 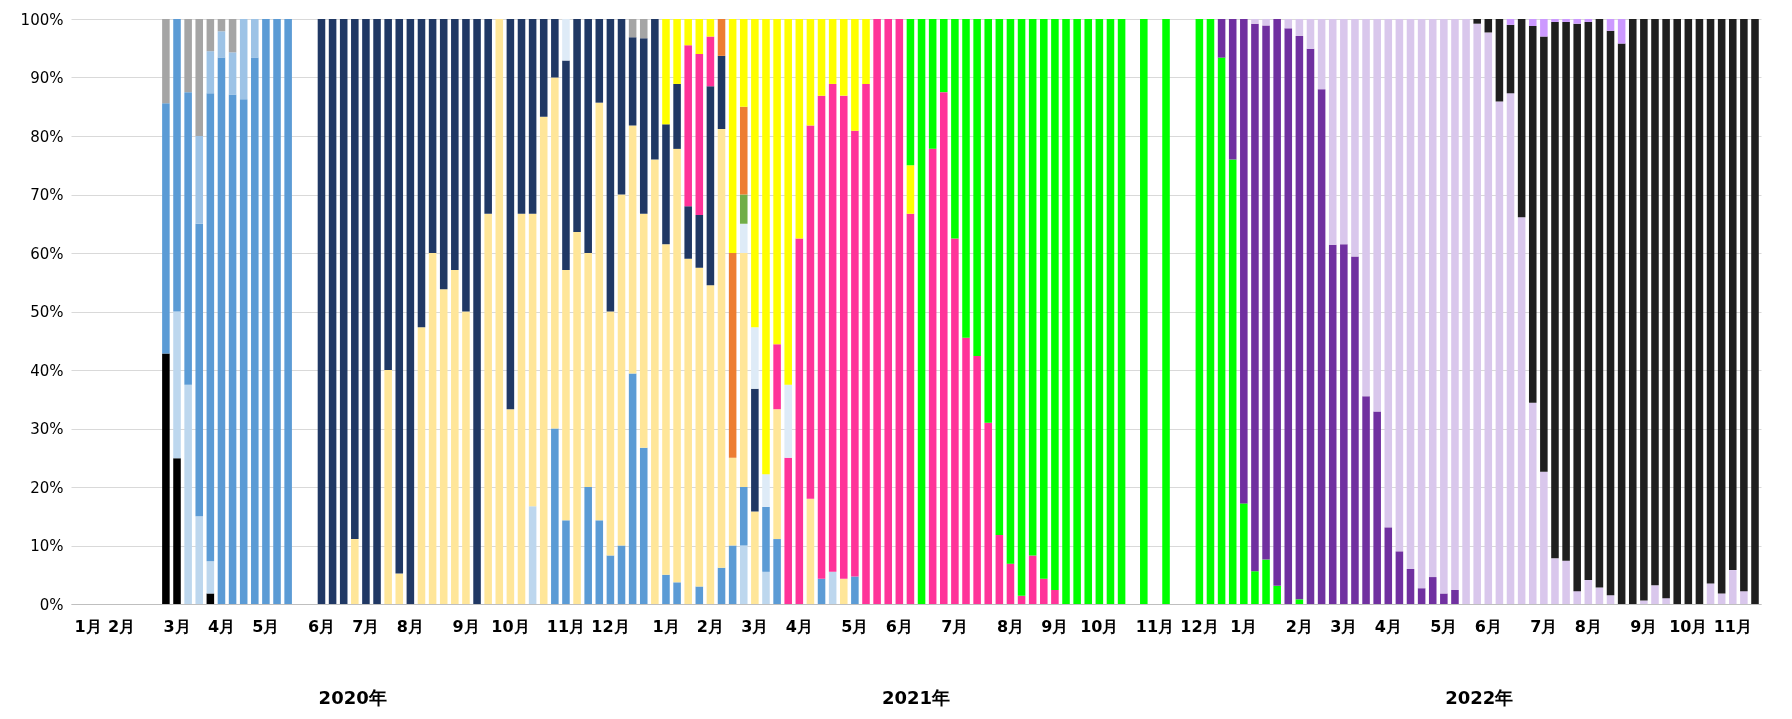 I want to click on x-tick-label: 8月, so click(x=410, y=626).